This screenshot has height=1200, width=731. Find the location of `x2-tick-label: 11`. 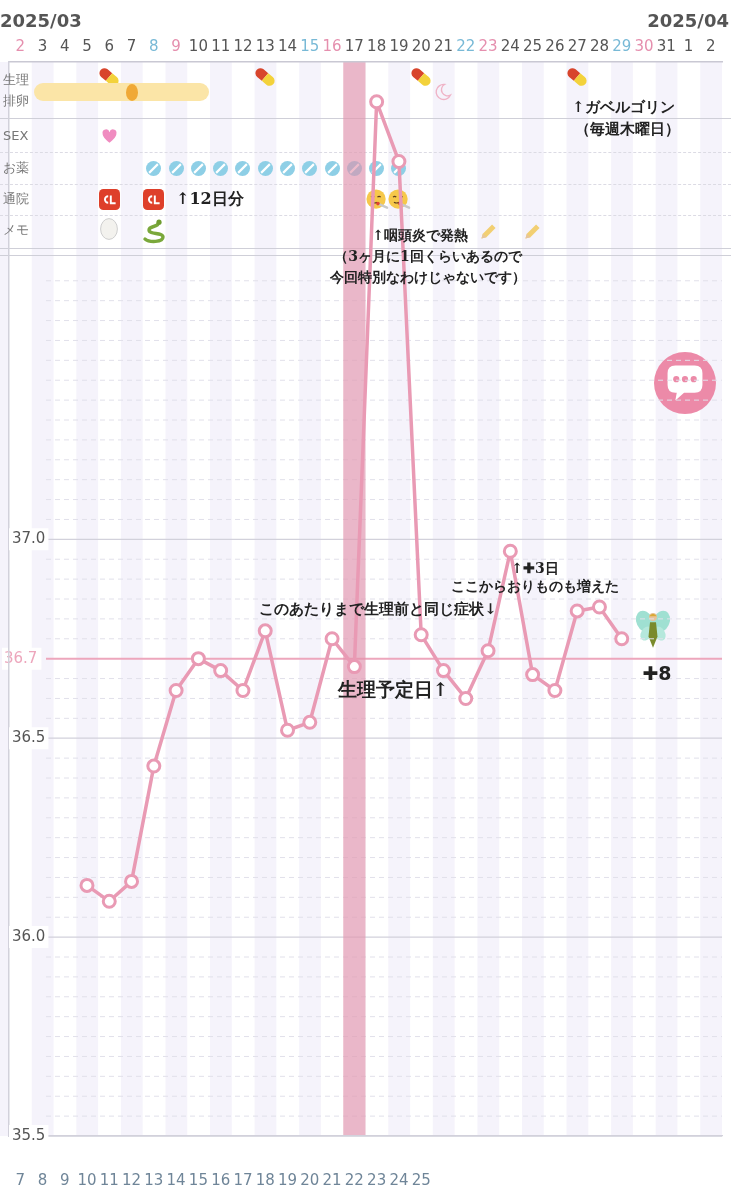

x2-tick-label: 11 is located at coordinates (109, 1179).